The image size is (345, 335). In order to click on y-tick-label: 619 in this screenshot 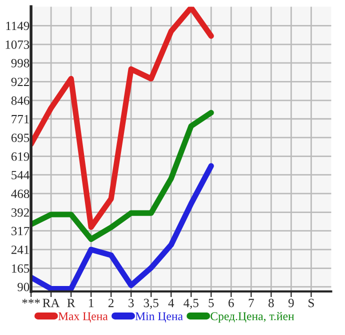, I will do `click(20, 156)`.